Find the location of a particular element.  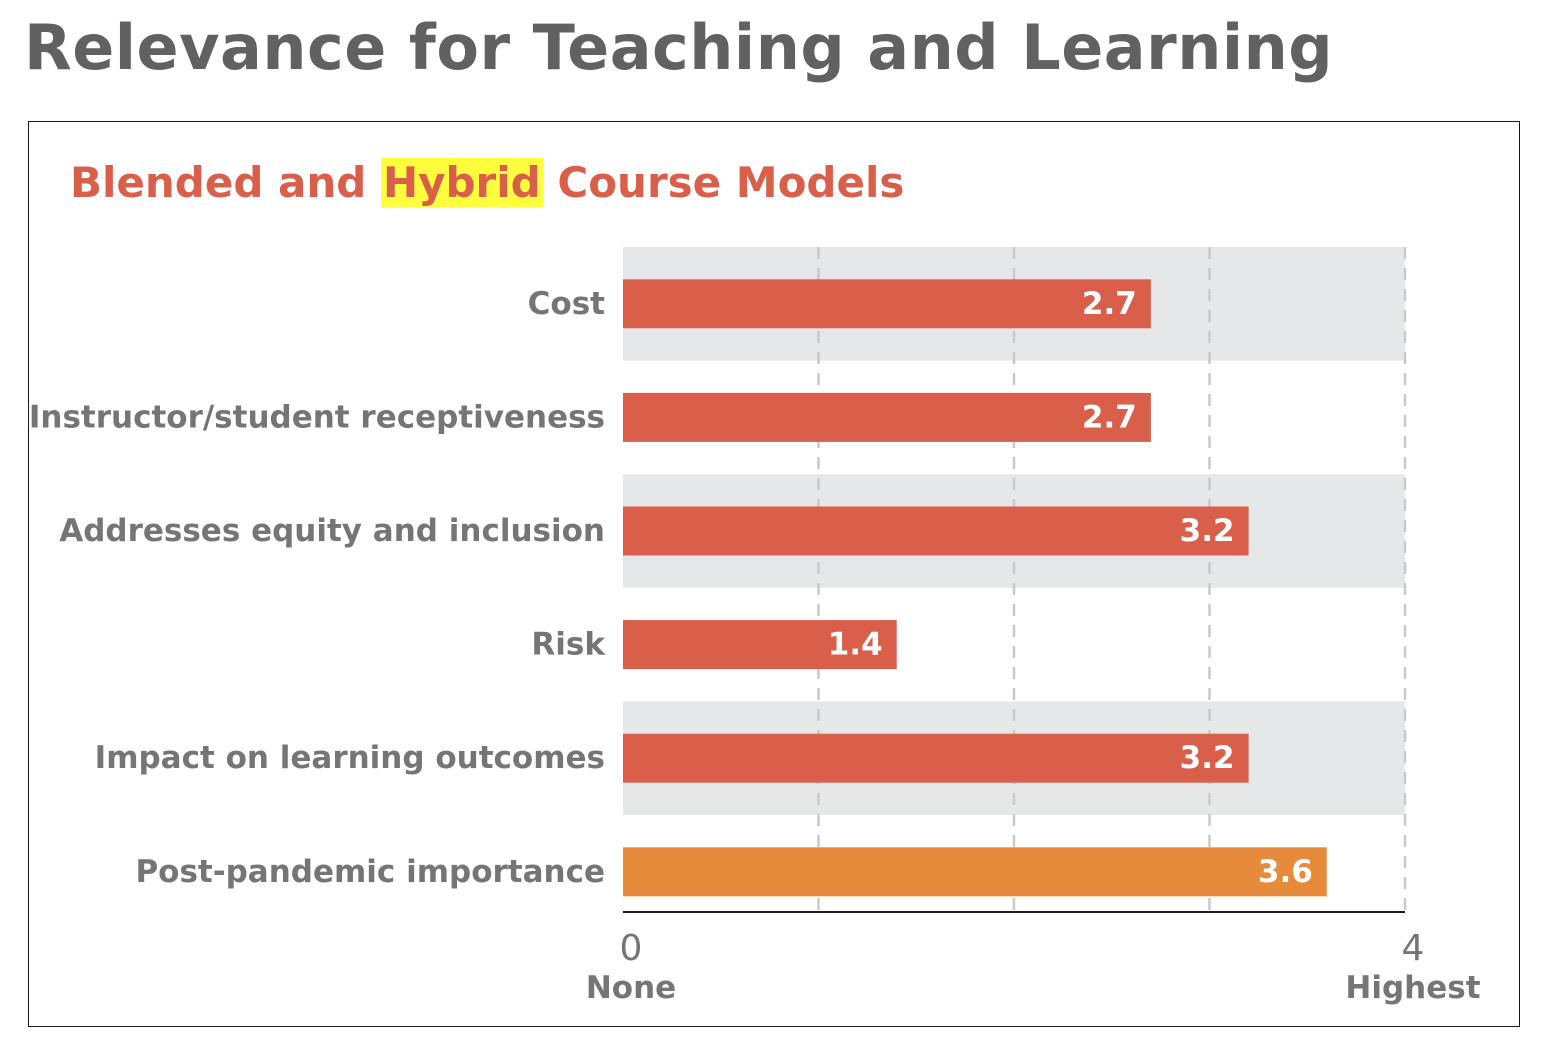

value-label: 1.4 is located at coordinates (855, 645).